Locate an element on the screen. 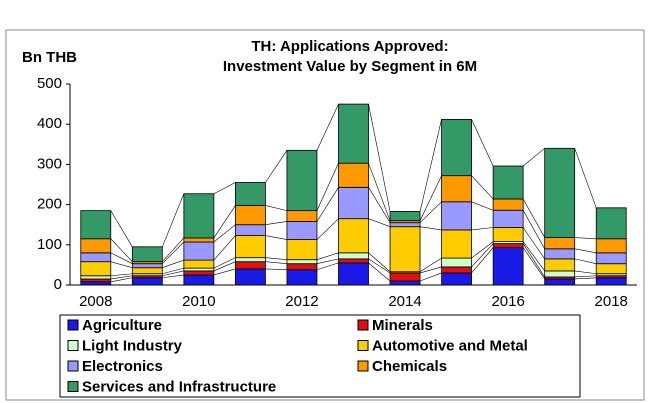 Image resolution: width=648 pixels, height=403 pixels. x-tick-label: 2018 is located at coordinates (611, 301).